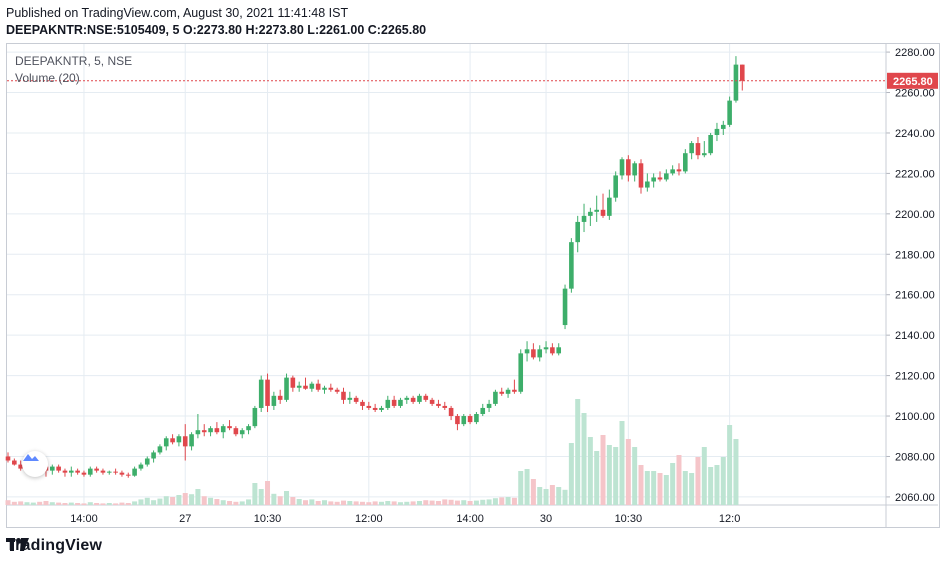 The height and width of the screenshot is (565, 946). I want to click on chart-legend: DEEPAKNTR, 5, NSE Volume (20), so click(73, 70).